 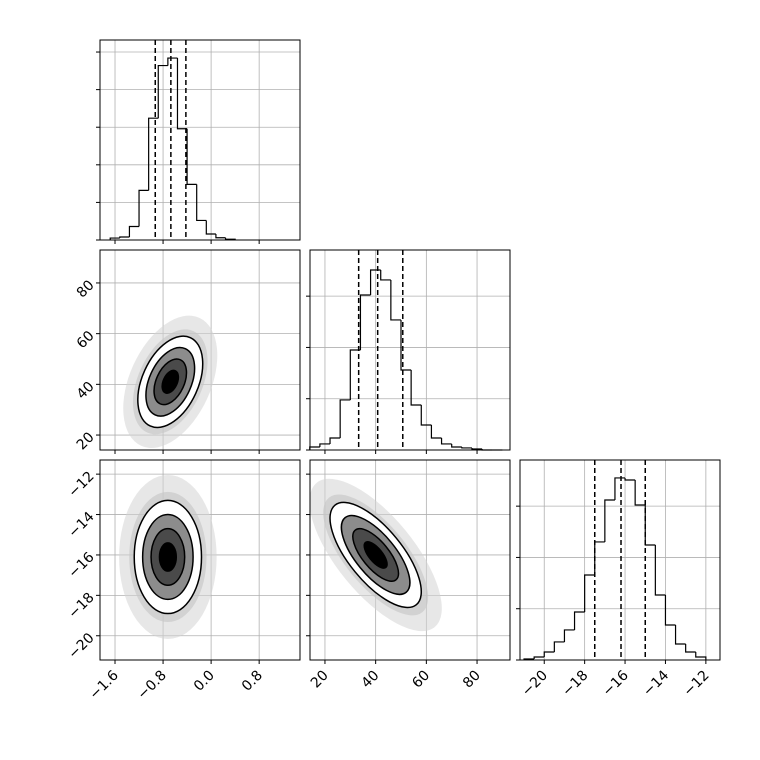 I want to click on x-tick-label: 40, so click(x=371, y=680).